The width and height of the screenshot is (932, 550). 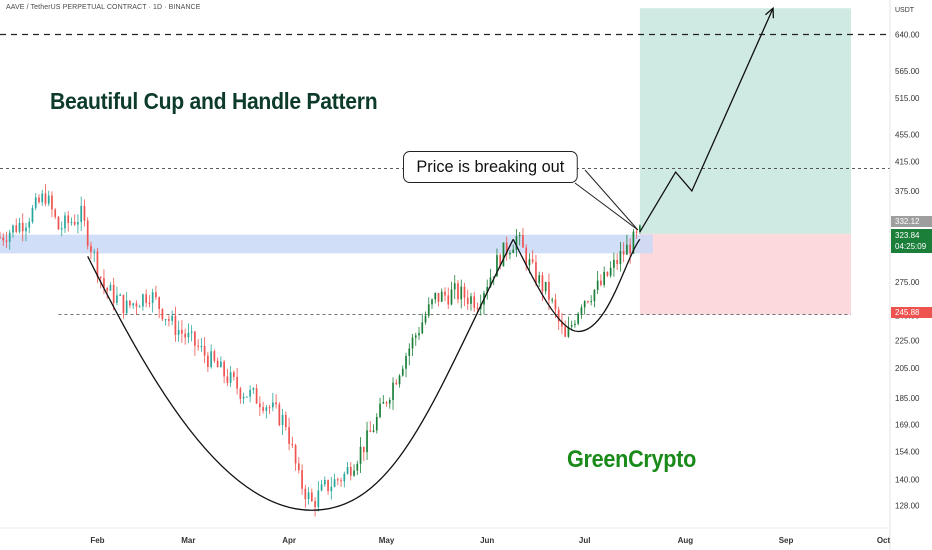 What do you see at coordinates (387, 540) in the screenshot?
I see `time-tick-label: May` at bounding box center [387, 540].